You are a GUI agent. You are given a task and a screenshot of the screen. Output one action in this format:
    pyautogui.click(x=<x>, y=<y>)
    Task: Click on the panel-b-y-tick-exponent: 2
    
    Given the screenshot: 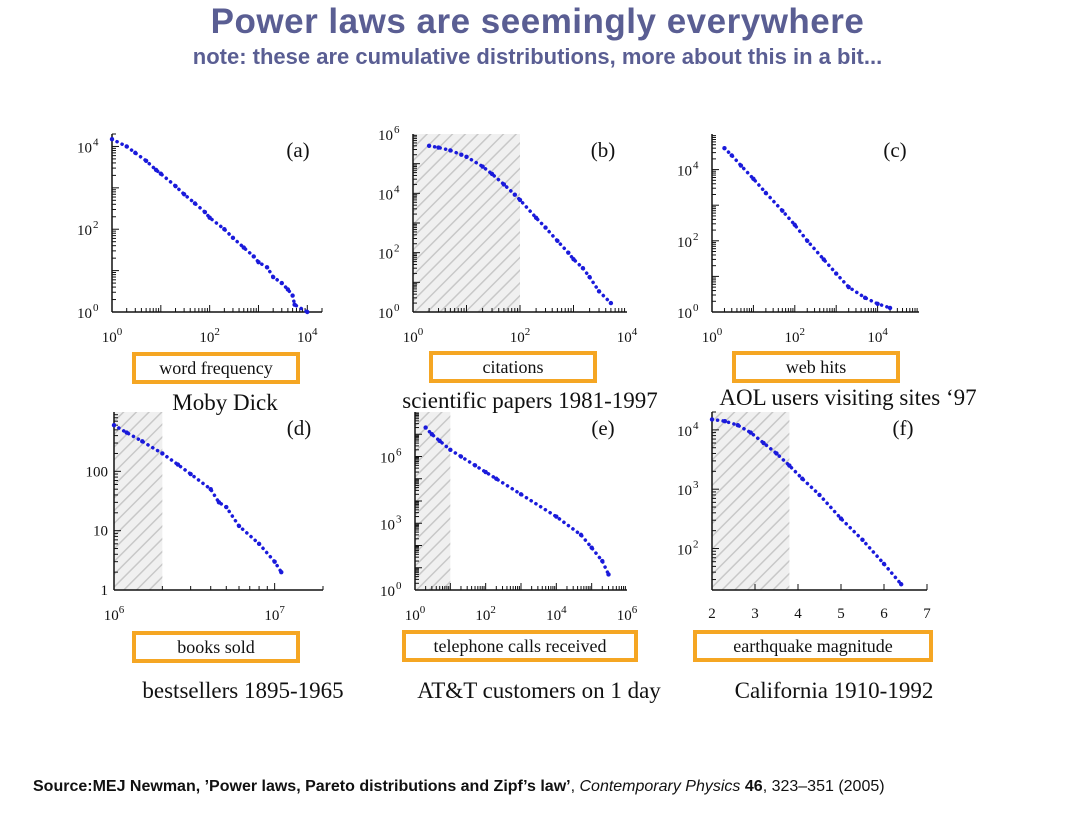 What is the action you would take?
    pyautogui.click(x=397, y=249)
    